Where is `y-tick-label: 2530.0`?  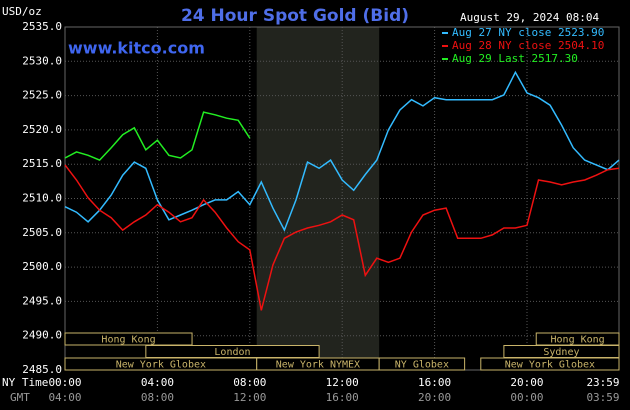
y-tick-label: 2530.0 is located at coordinates (42, 60).